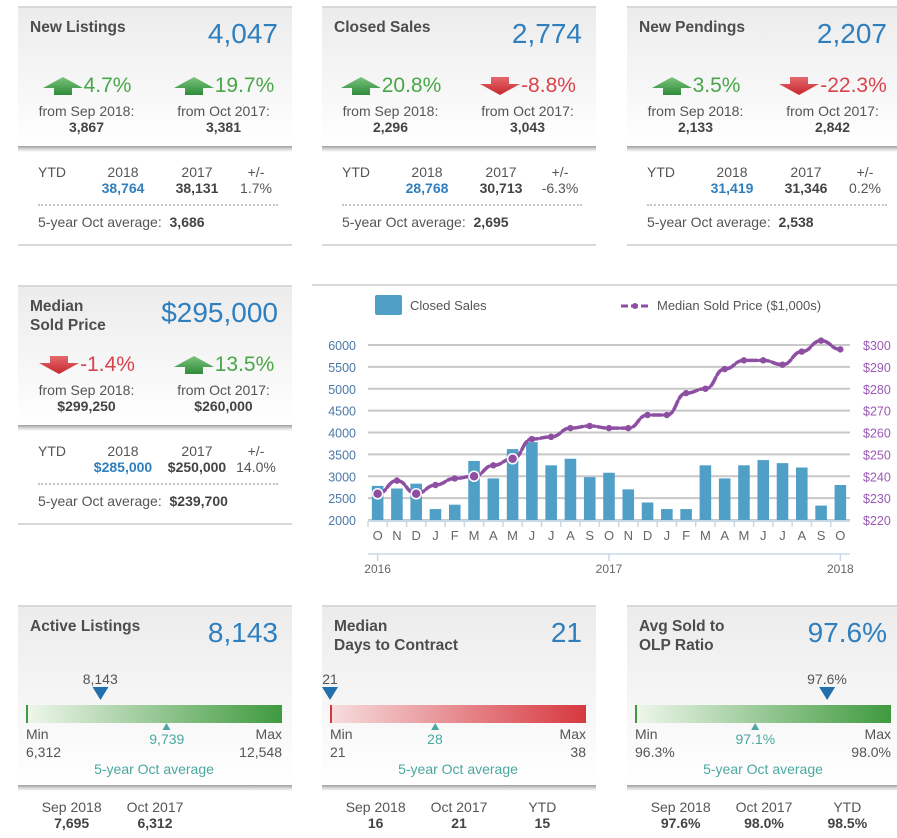  I want to click on bottom-stats: Sep 2018 7,695 Oct 2017 6,312, so click(155, 808).